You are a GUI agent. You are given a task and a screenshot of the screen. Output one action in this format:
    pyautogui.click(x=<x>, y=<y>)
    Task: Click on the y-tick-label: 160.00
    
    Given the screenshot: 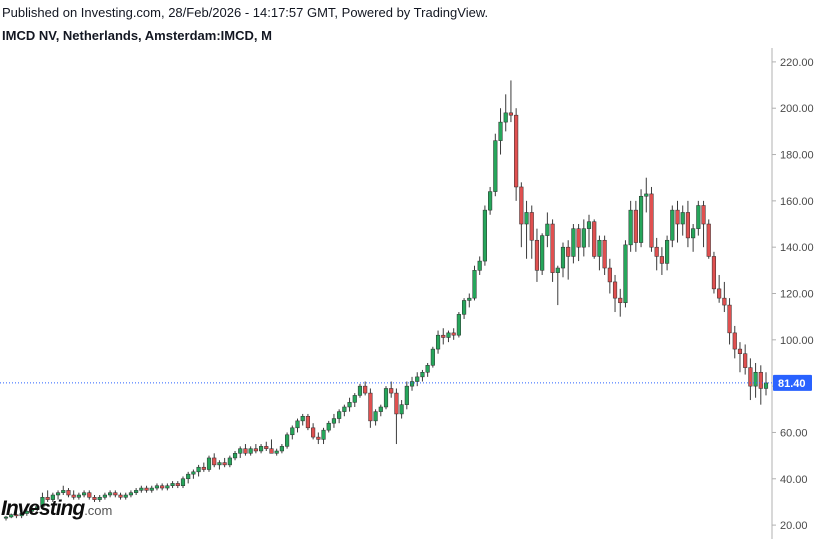 What is the action you would take?
    pyautogui.click(x=797, y=202)
    